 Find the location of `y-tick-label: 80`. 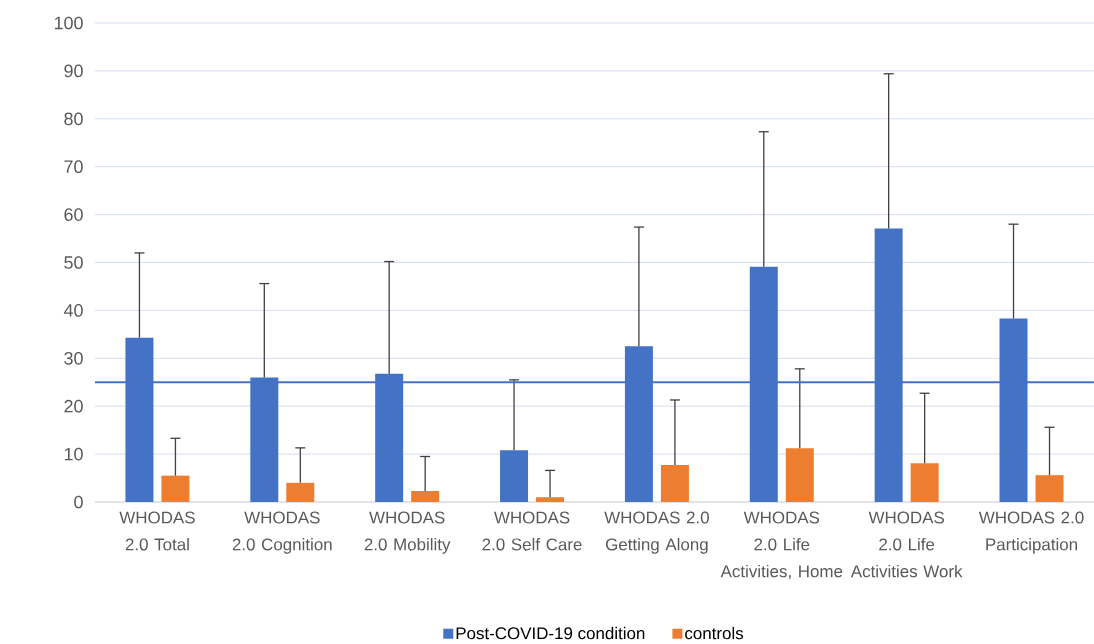

y-tick-label: 80 is located at coordinates (73, 119).